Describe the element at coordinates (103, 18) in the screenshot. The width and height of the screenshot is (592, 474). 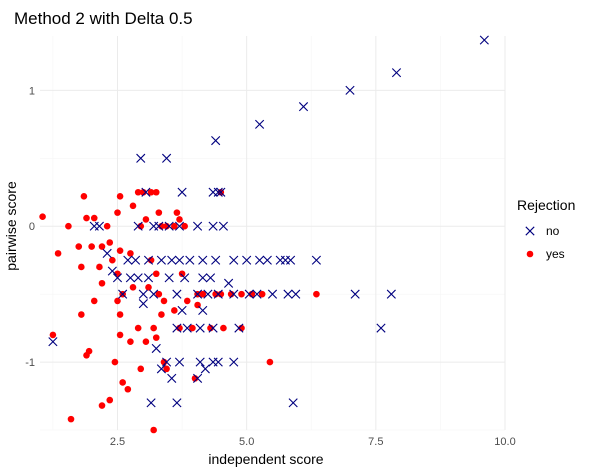
I see `chart-title: Method 2 with Delta 0.5` at that location.